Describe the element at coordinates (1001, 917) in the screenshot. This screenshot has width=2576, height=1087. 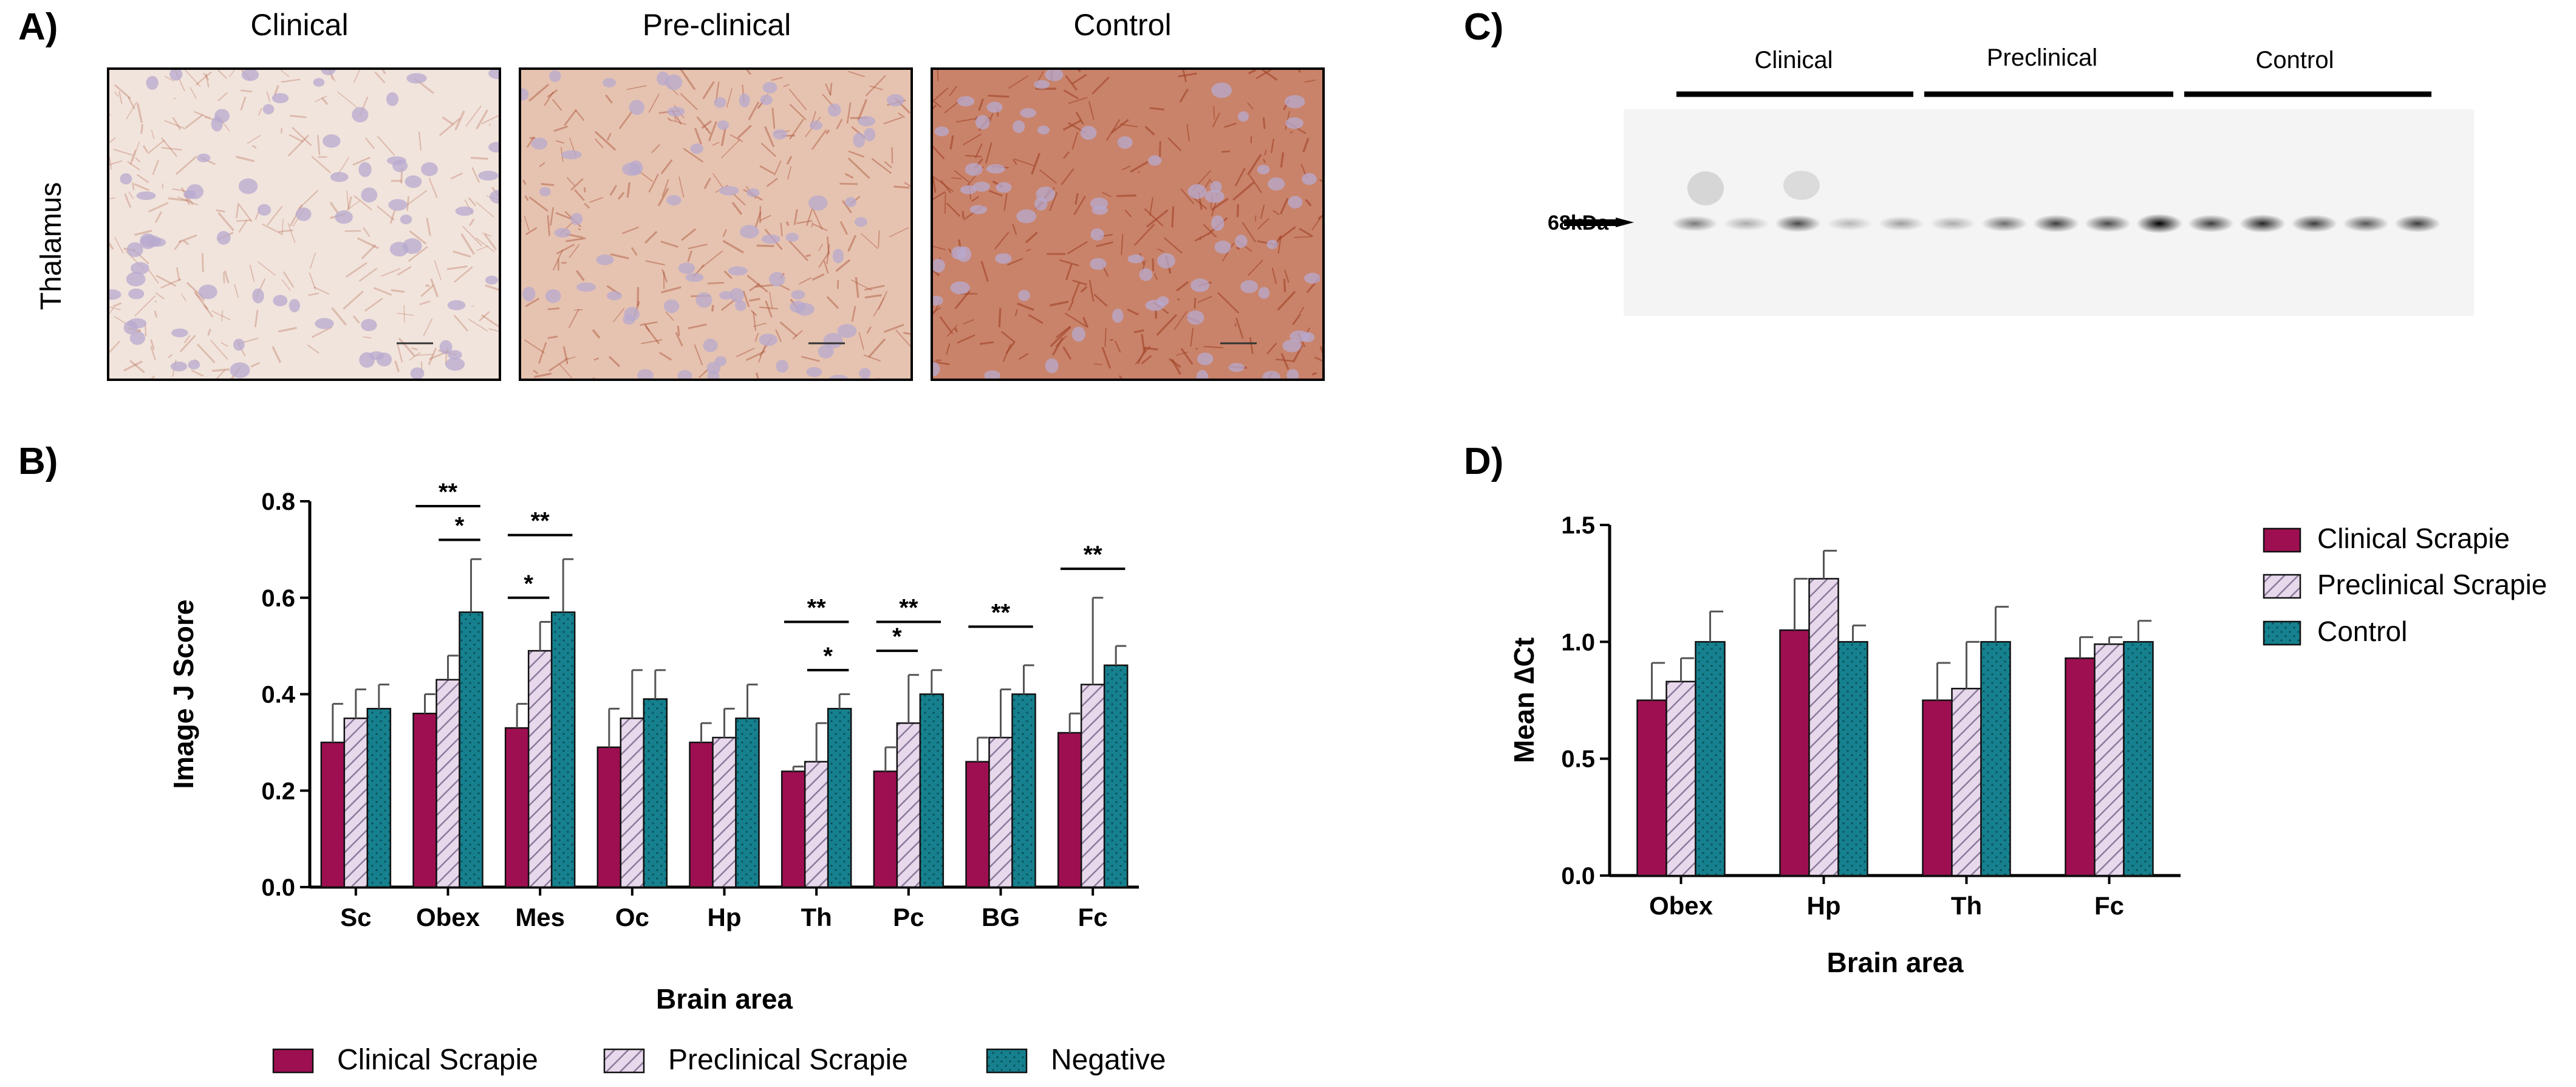
I see `x-tick-label: BG` at that location.